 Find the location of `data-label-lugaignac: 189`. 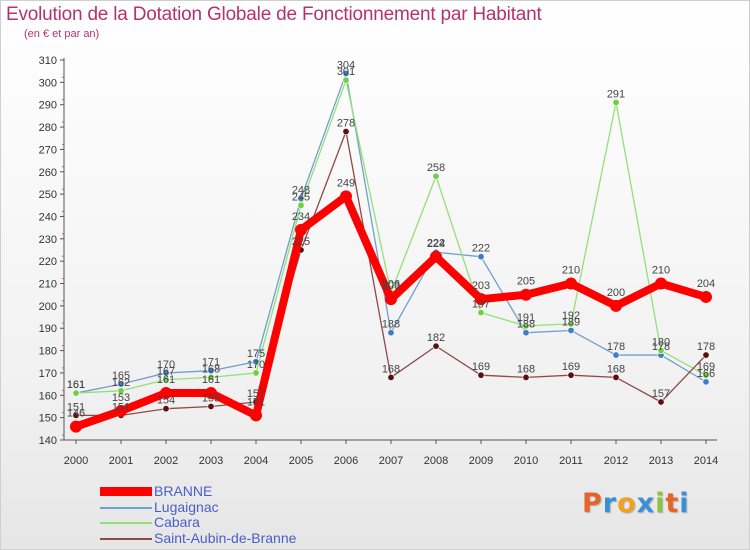

data-label-lugaignac: 189 is located at coordinates (571, 322).